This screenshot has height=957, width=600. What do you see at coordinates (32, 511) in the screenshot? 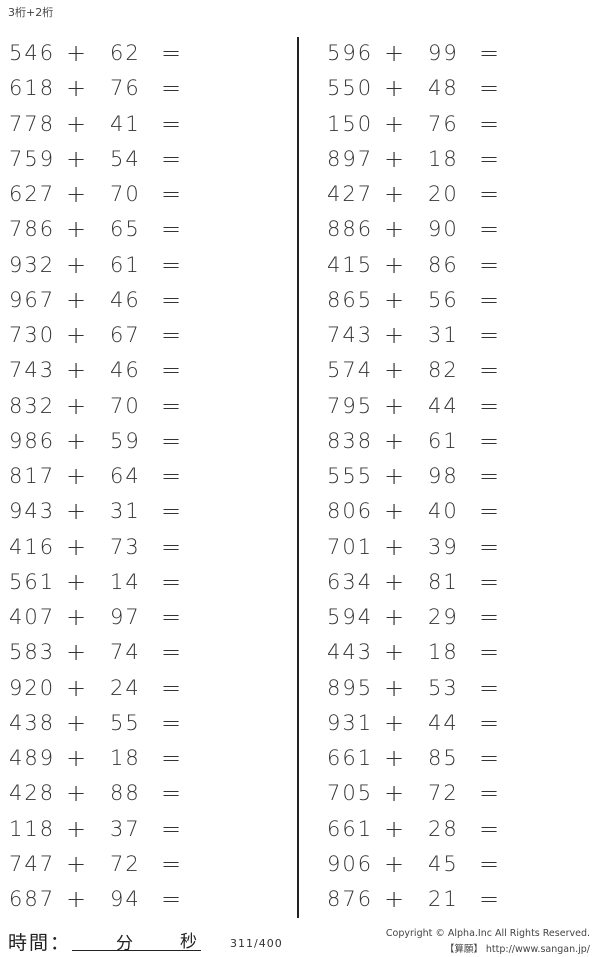
I see `first-operand: 943` at bounding box center [32, 511].